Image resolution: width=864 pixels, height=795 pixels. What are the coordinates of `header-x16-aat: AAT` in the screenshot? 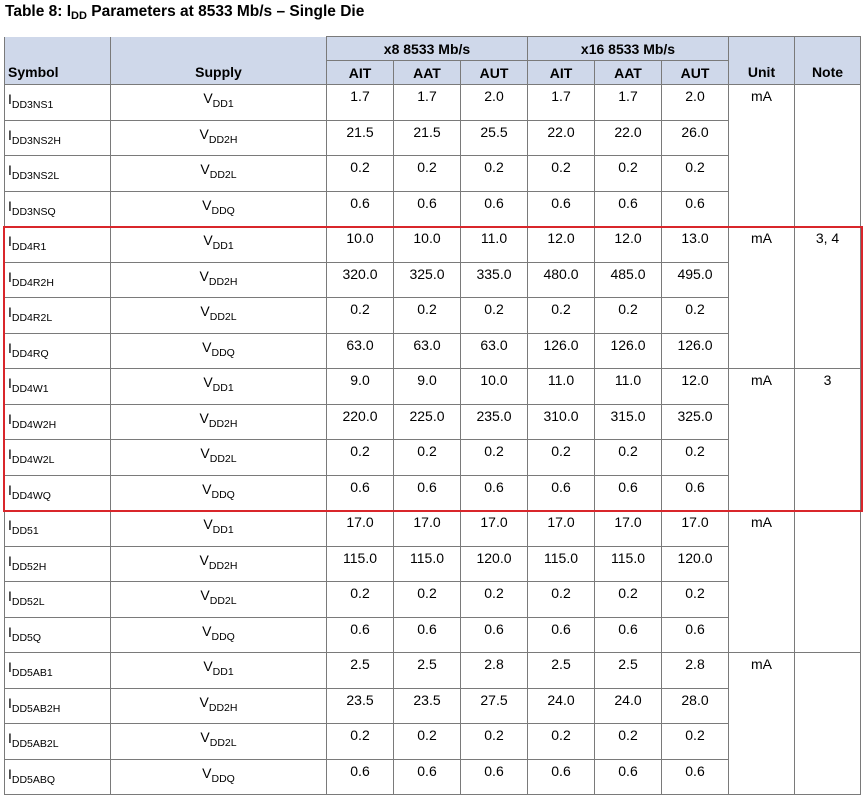 It's located at (628, 72).